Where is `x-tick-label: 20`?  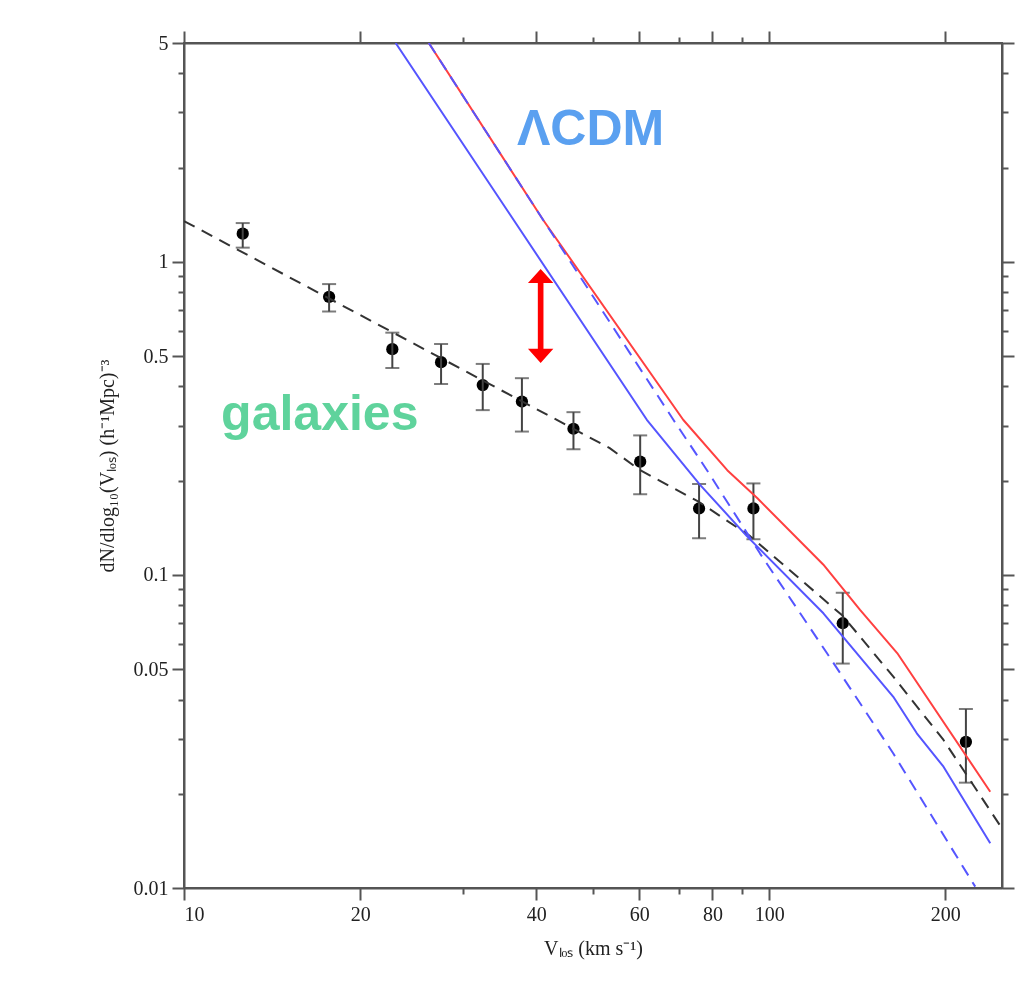 x-tick-label: 20 is located at coordinates (360, 913).